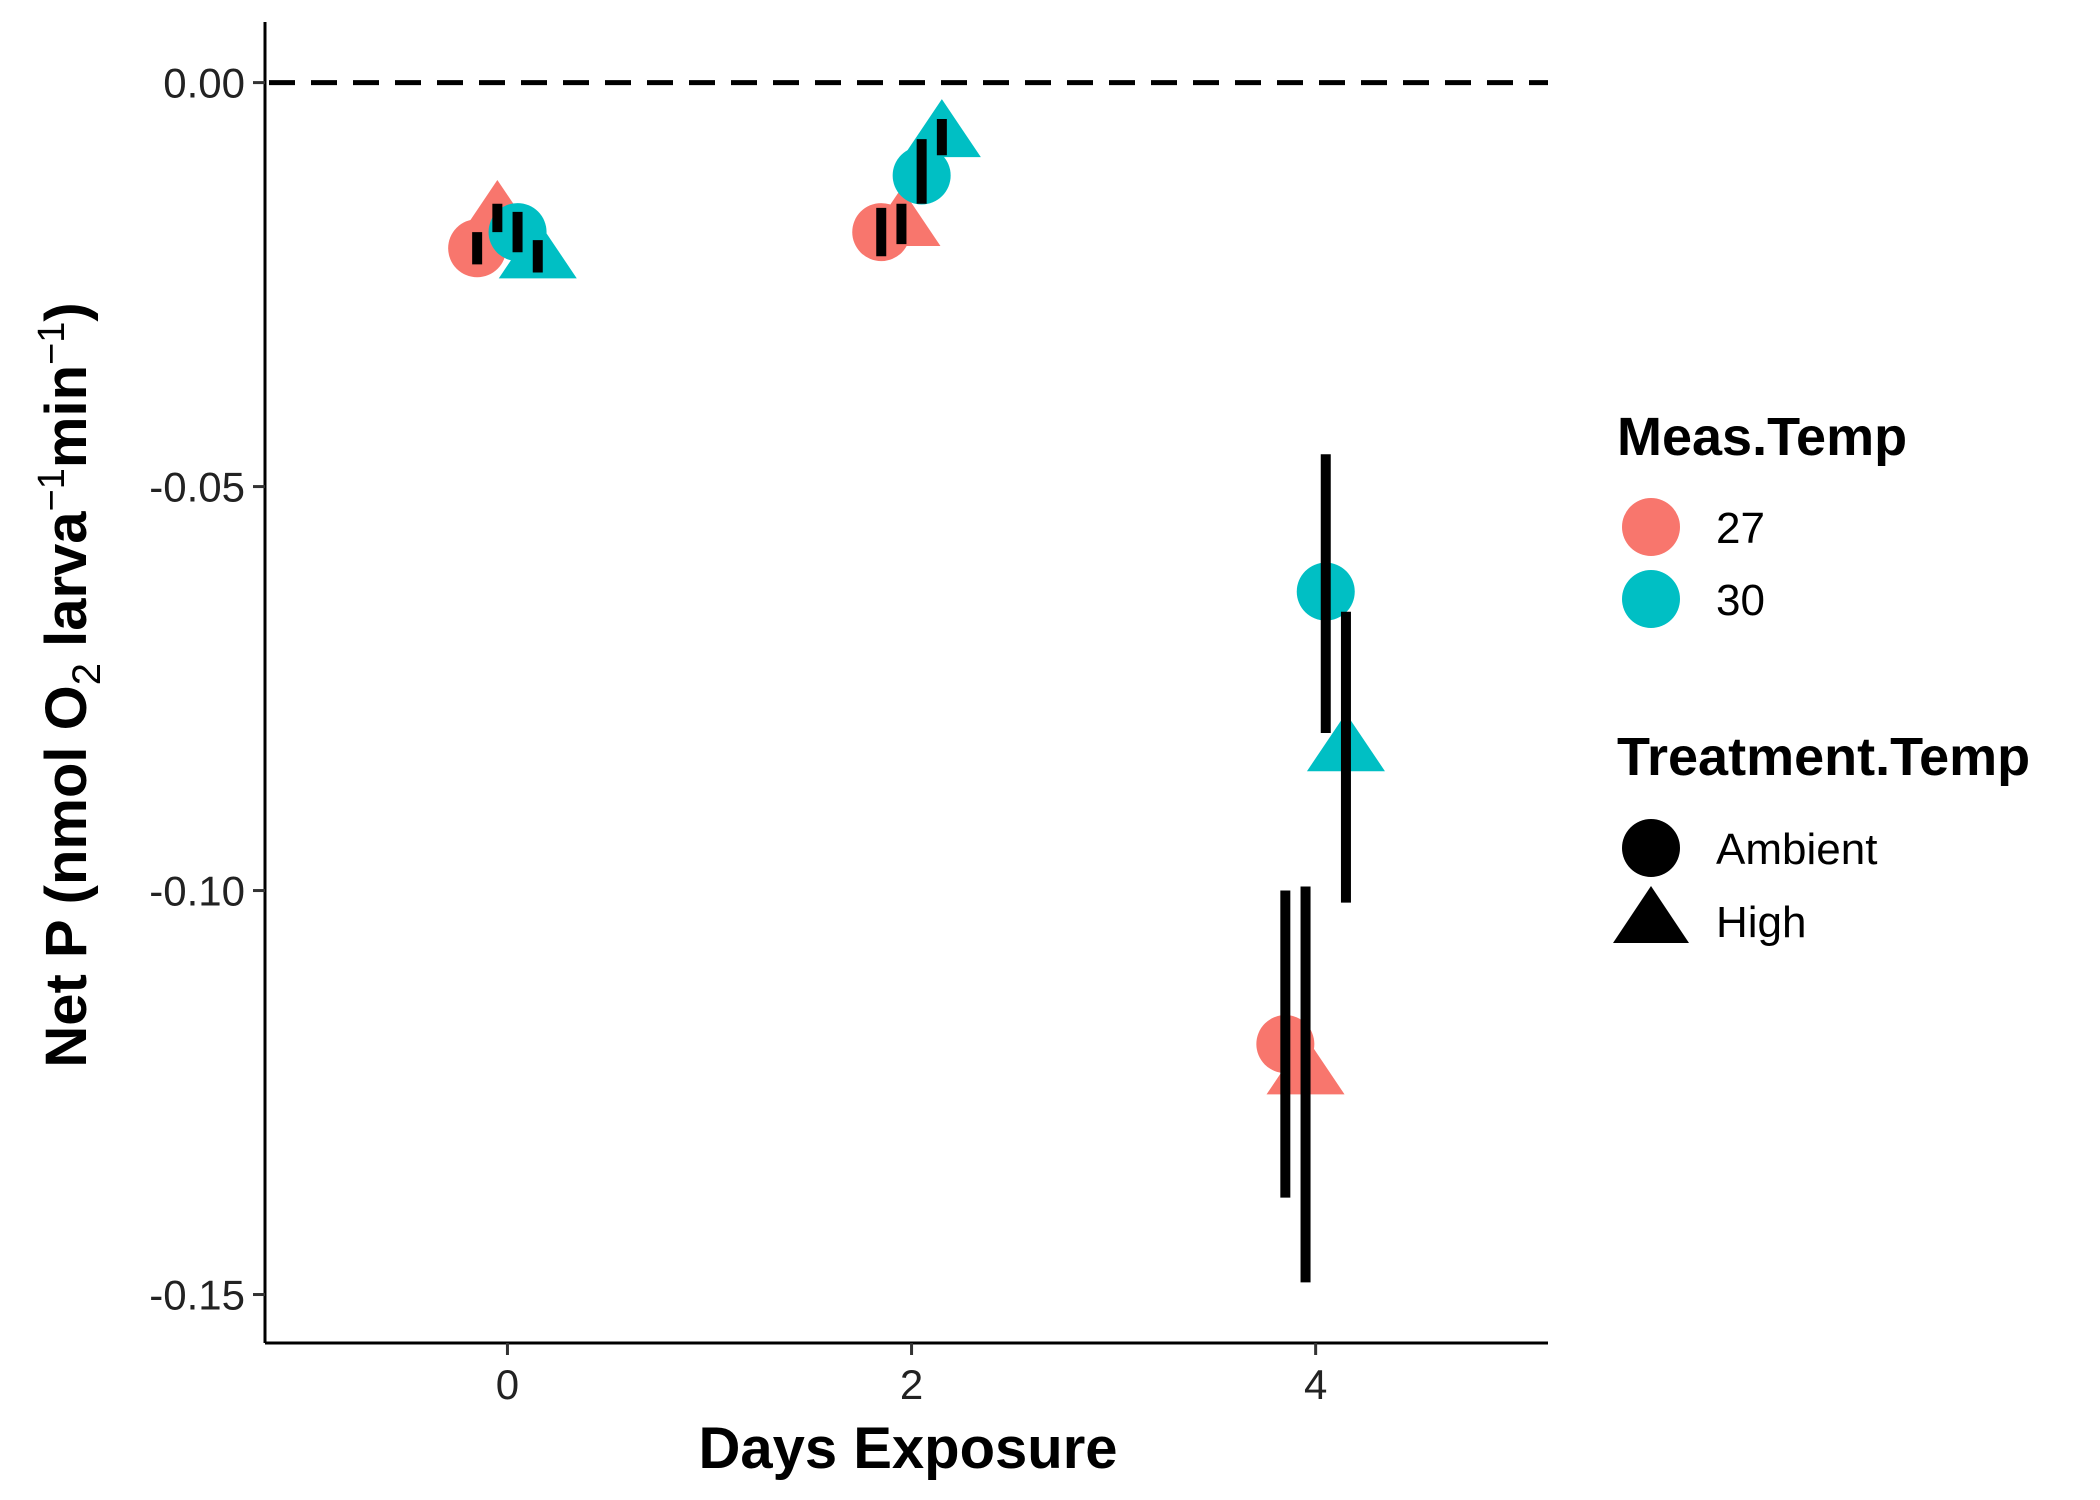 Image resolution: width=2100 pixels, height=1500 pixels. I want to click on legend-label-high: High, so click(1761, 922).